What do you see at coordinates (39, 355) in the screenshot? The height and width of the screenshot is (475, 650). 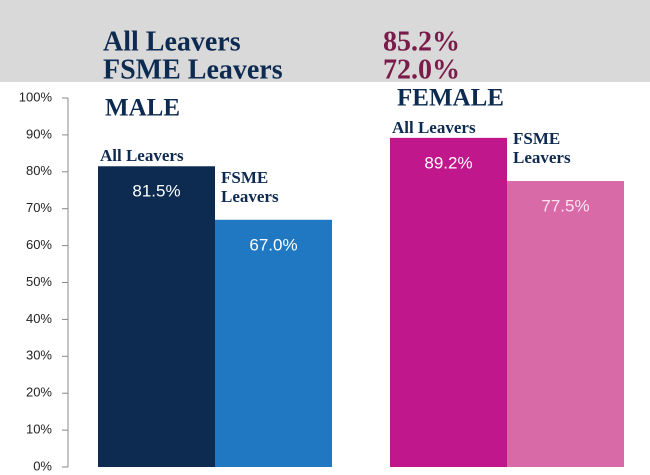 I see `y-tick-label: 30%` at bounding box center [39, 355].